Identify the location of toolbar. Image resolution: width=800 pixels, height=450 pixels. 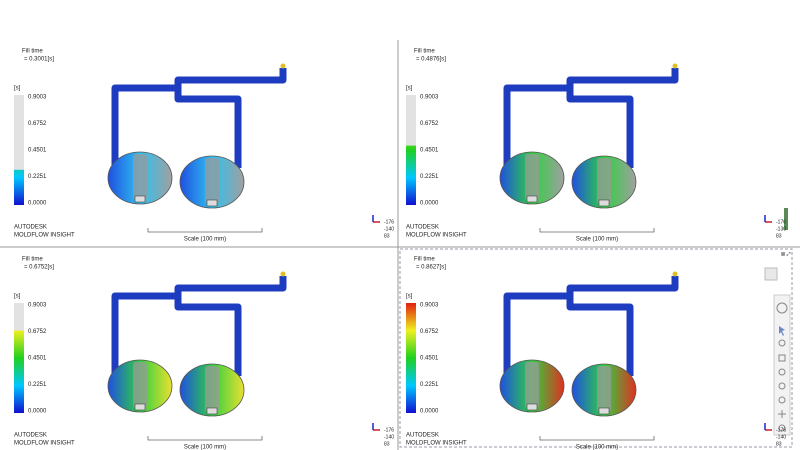
(782, 365).